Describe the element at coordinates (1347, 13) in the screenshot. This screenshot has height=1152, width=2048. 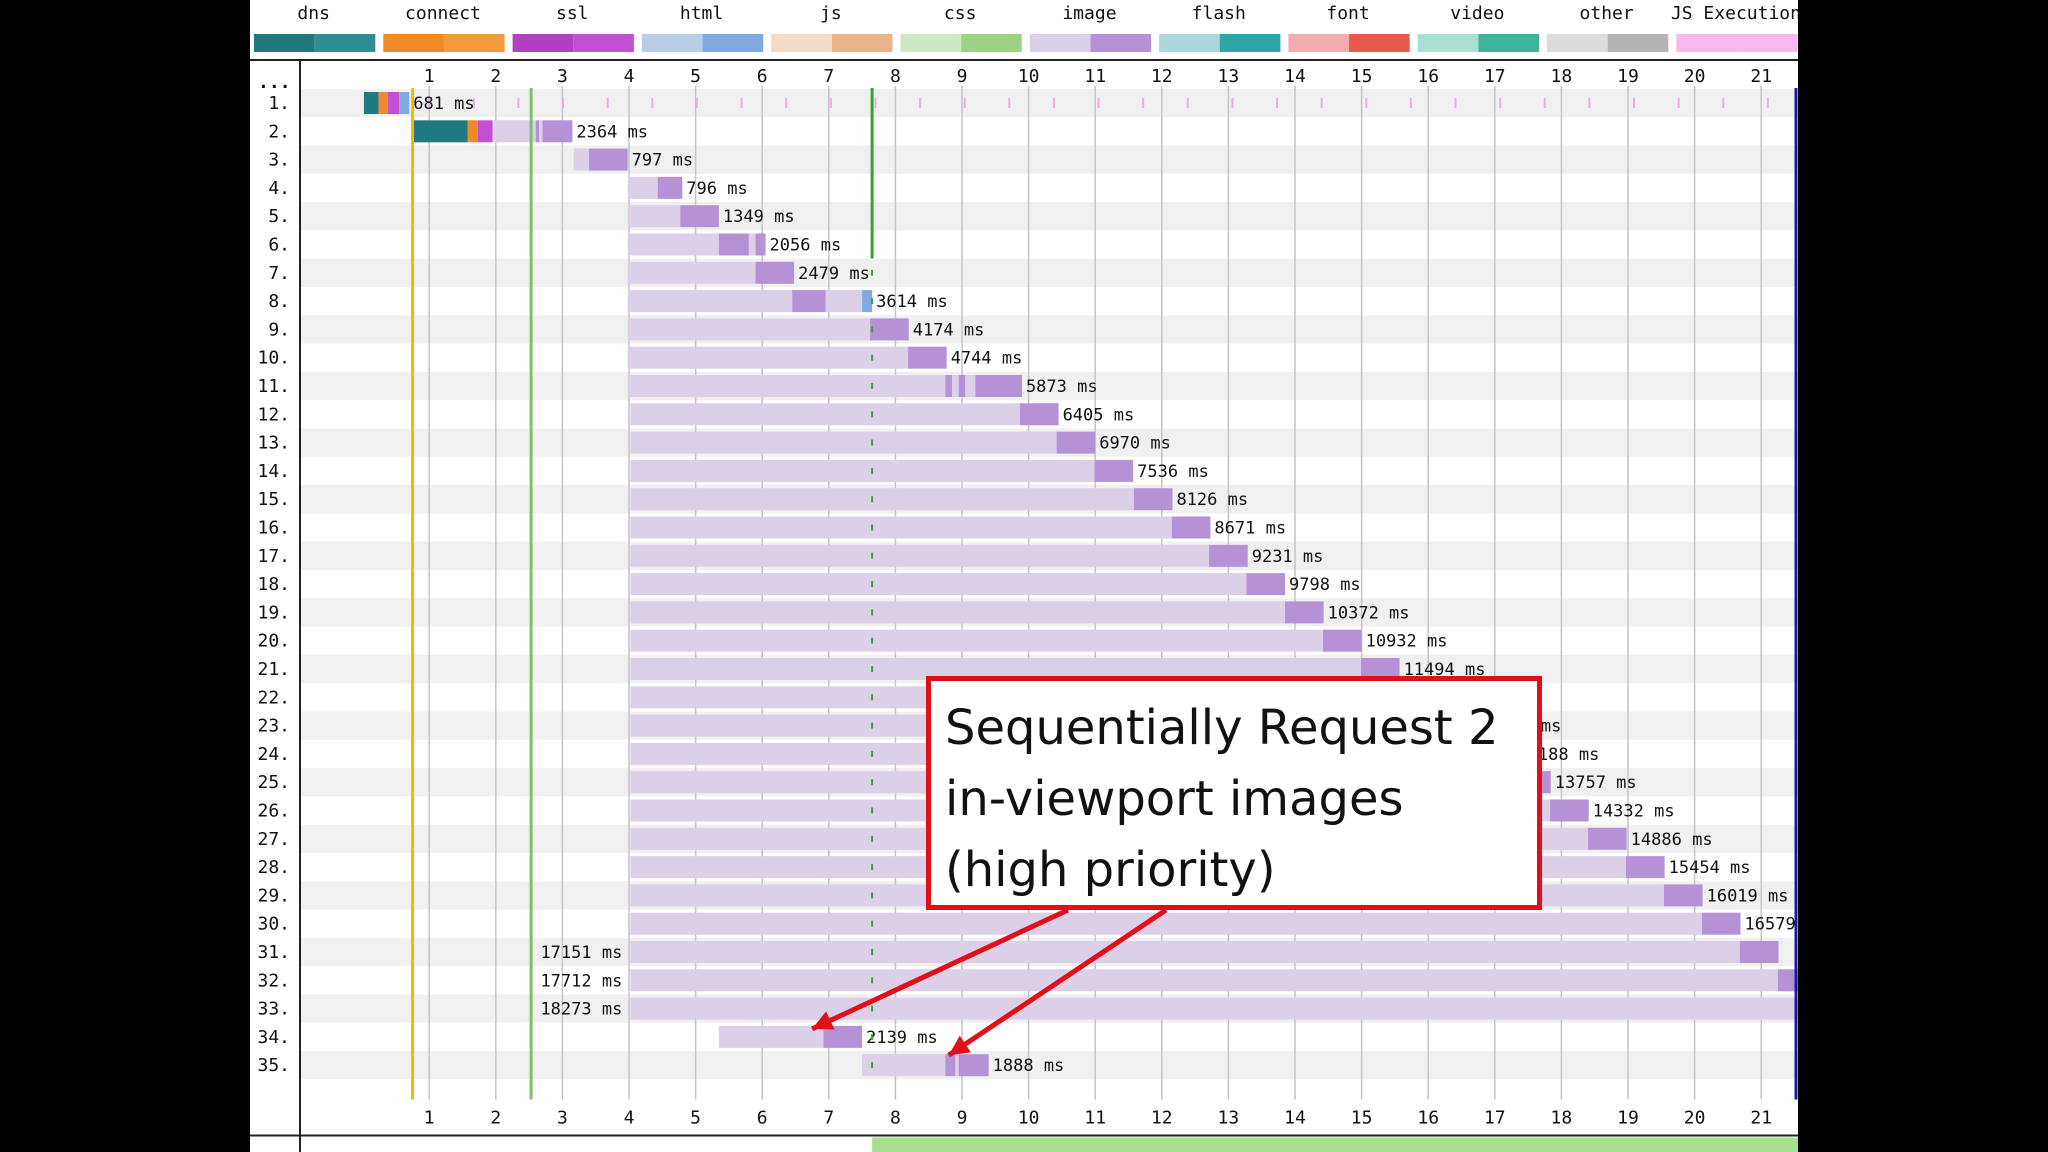
I see `legend-label-font: font` at that location.